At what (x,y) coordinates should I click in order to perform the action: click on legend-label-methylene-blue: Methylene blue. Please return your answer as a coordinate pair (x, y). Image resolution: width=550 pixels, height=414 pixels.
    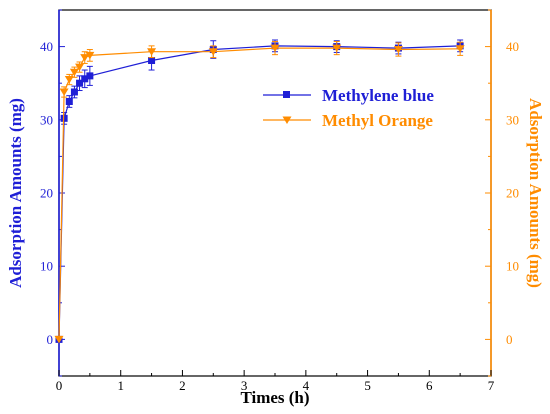
    Looking at the image, I should click on (378, 95).